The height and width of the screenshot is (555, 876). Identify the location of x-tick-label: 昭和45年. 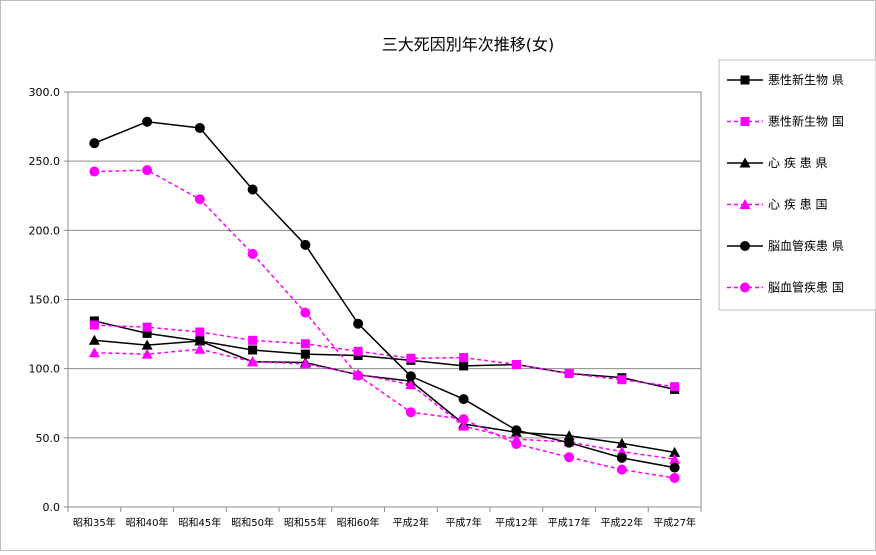
(200, 522).